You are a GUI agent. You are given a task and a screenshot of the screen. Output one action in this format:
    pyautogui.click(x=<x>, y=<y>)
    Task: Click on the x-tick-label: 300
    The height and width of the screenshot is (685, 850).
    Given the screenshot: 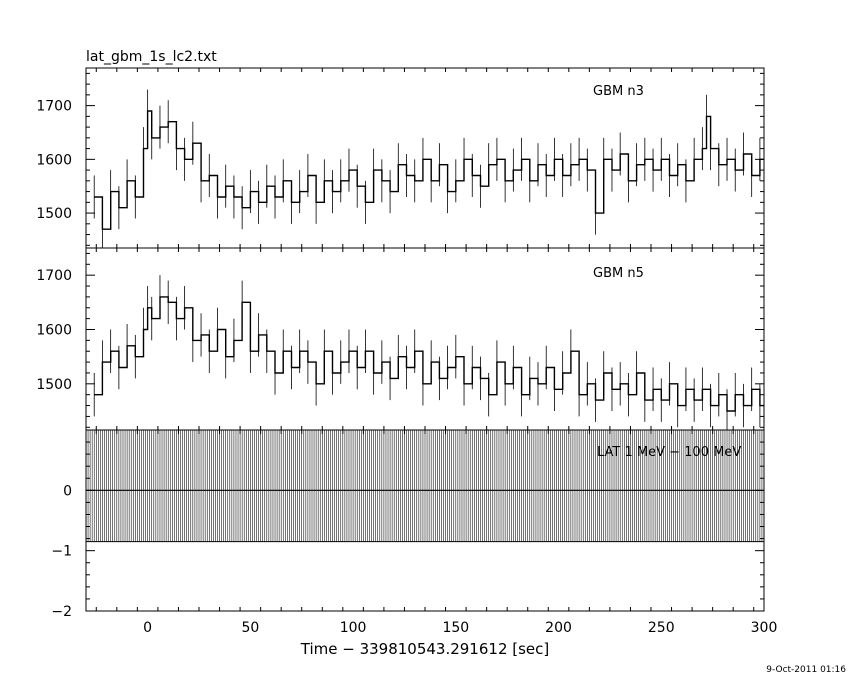 What is the action you would take?
    pyautogui.click(x=764, y=628)
    